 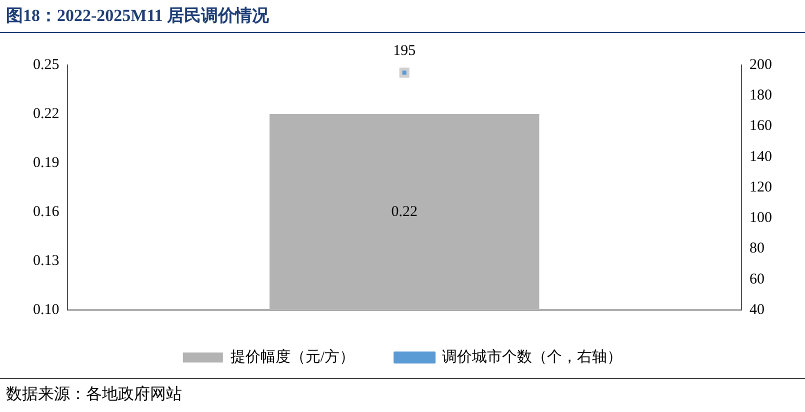 I want to click on y2-tick-label: 120, so click(x=761, y=187).